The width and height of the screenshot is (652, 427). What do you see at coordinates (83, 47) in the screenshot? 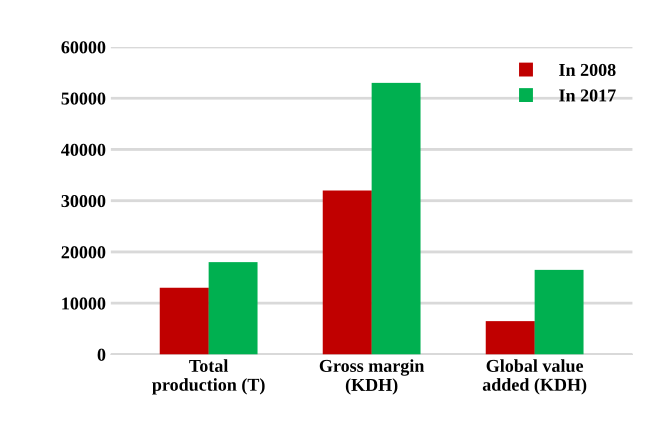
I see `y-tick-label: 60000` at bounding box center [83, 47].